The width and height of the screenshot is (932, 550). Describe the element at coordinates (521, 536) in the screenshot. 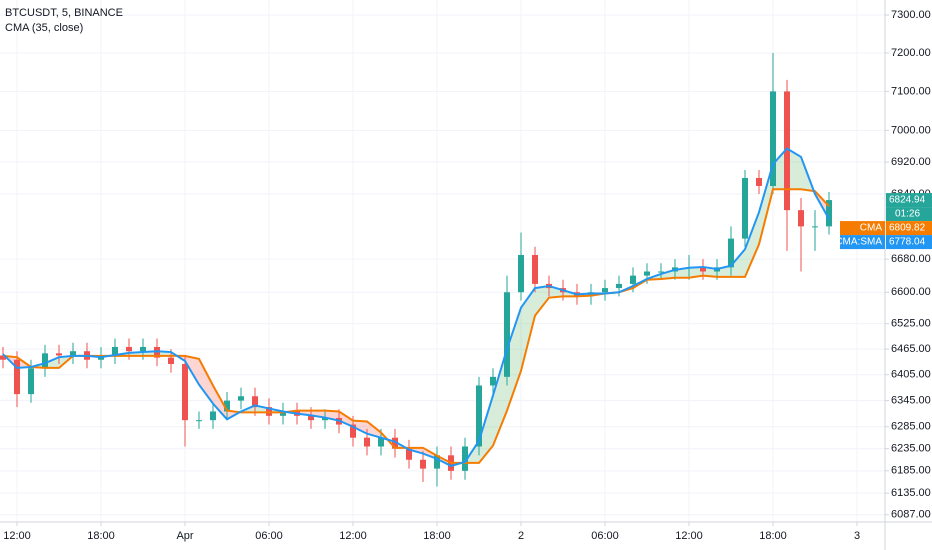

I see `x-tick-label: 2` at that location.